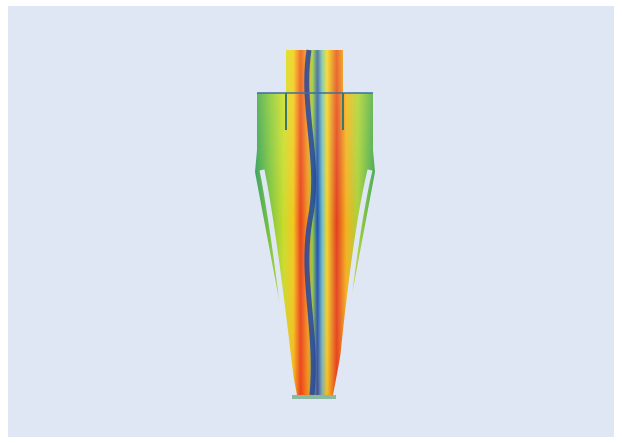 The image size is (622, 443). Describe the element at coordinates (314, 397) in the screenshot. I see `dust-outlet` at that location.